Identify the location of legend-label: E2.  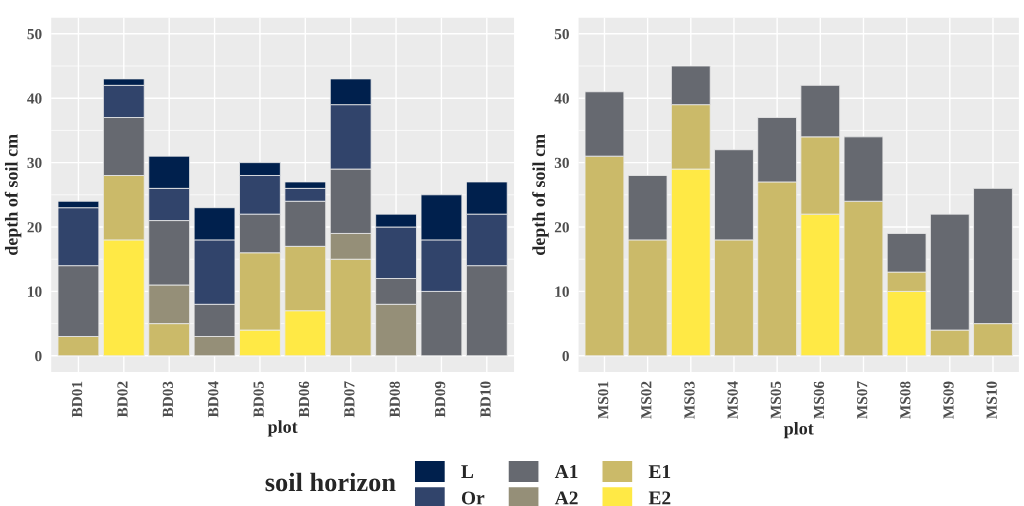
(659, 498).